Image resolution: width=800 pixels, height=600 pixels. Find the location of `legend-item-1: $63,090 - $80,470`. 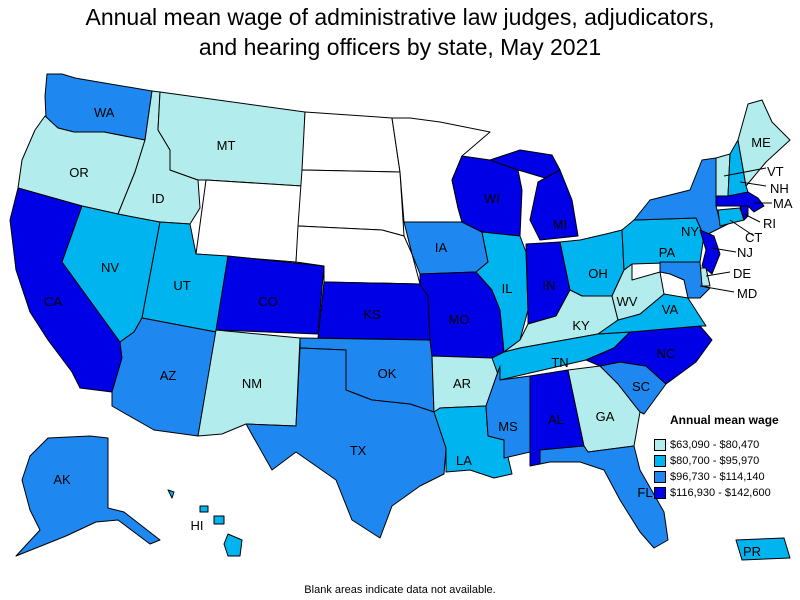

legend-item-1: $63,090 - $80,470 is located at coordinates (727, 445).